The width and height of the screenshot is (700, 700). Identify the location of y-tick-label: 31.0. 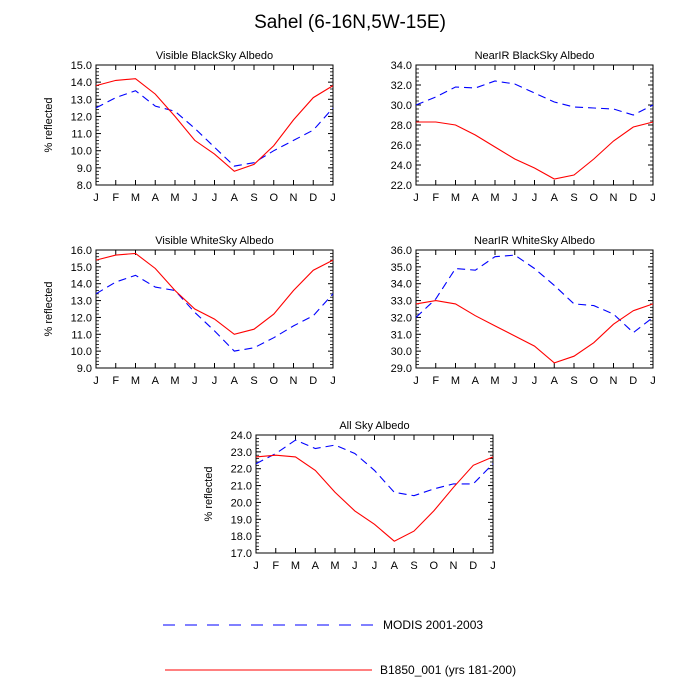
(401, 335).